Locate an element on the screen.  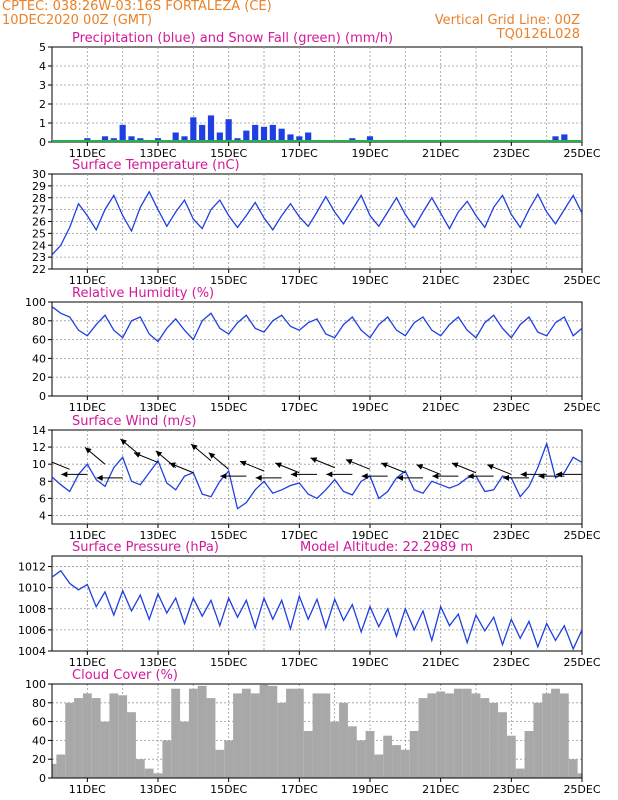
y-tick-label: 0 is located at coordinates (42, 396).